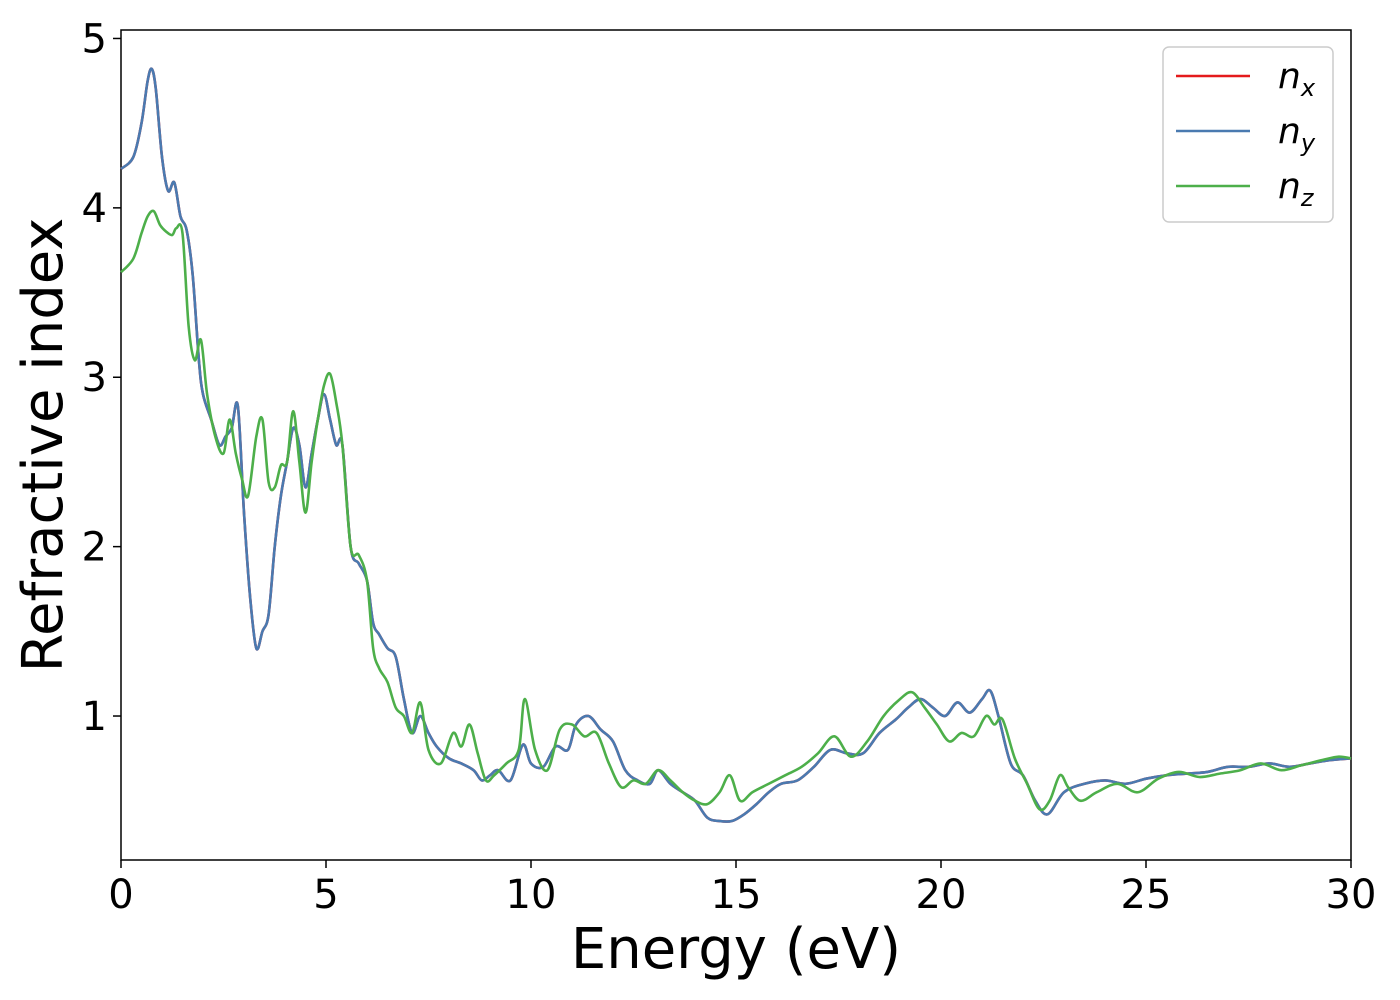  What do you see at coordinates (43, 445) in the screenshot?
I see `y-axis-title: Refractive index` at bounding box center [43, 445].